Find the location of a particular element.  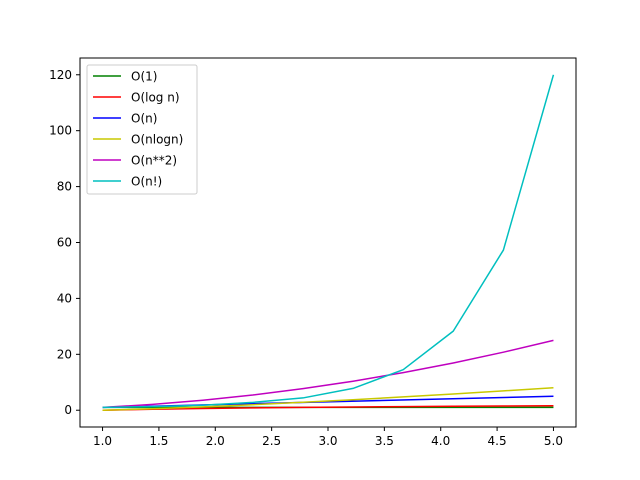

x-tick-label: 3.5 is located at coordinates (384, 441).